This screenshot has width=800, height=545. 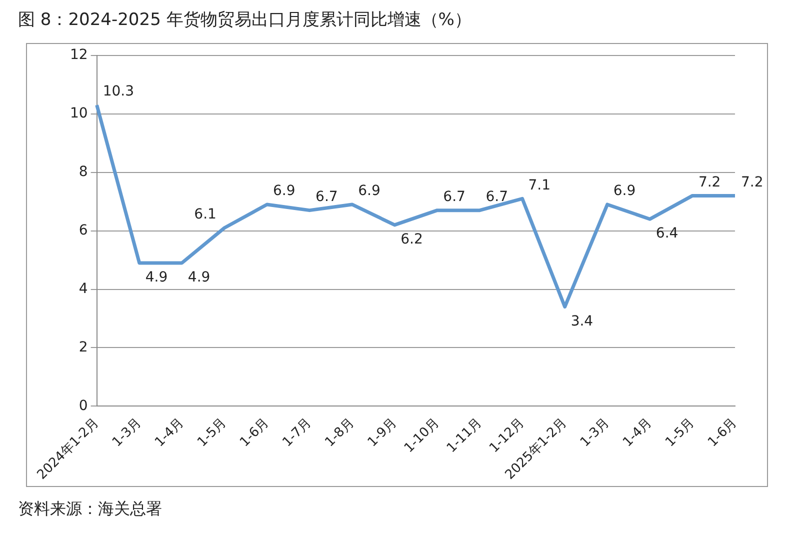 What do you see at coordinates (667, 234) in the screenshot?
I see `data-label: 6.4` at bounding box center [667, 234].